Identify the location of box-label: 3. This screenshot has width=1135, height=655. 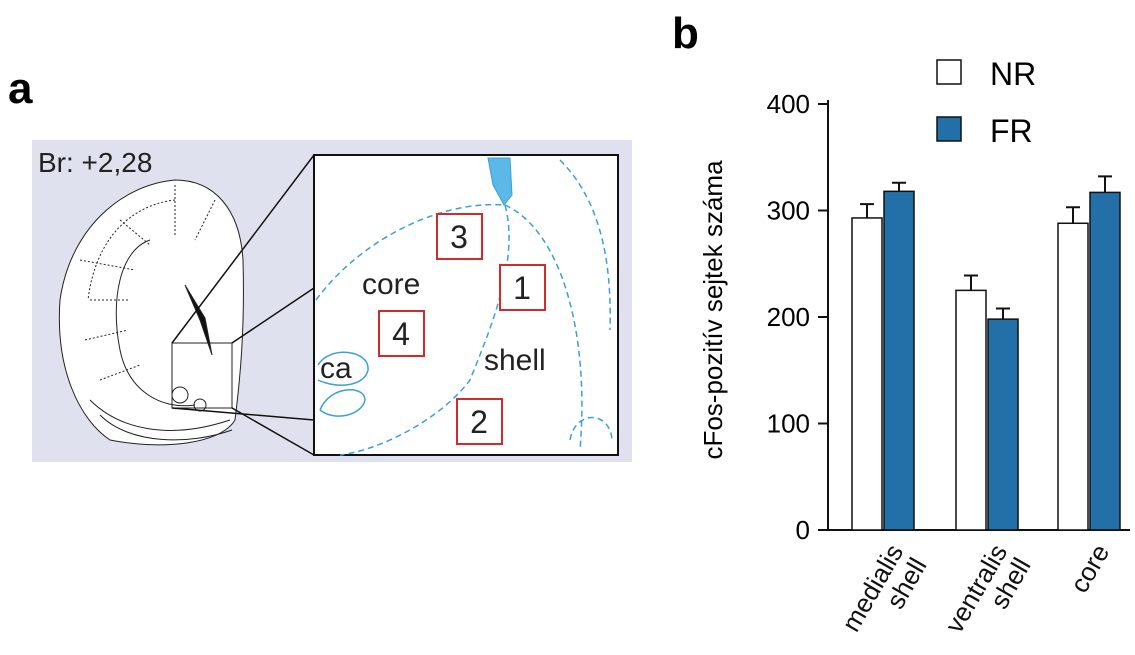
(459, 237).